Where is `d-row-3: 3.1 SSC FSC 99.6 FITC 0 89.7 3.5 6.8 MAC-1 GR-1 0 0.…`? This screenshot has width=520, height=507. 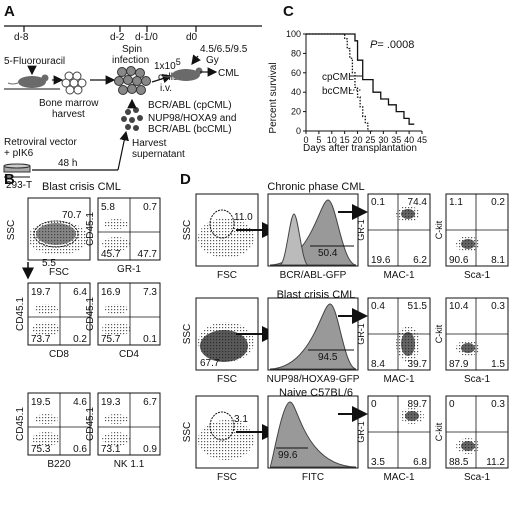 d-row-3: 3.1 SSC FSC 99.6 FITC 0 89.7 3.5 6.8 MAC-1 GR-1 0 0.… is located at coordinates (345, 439).